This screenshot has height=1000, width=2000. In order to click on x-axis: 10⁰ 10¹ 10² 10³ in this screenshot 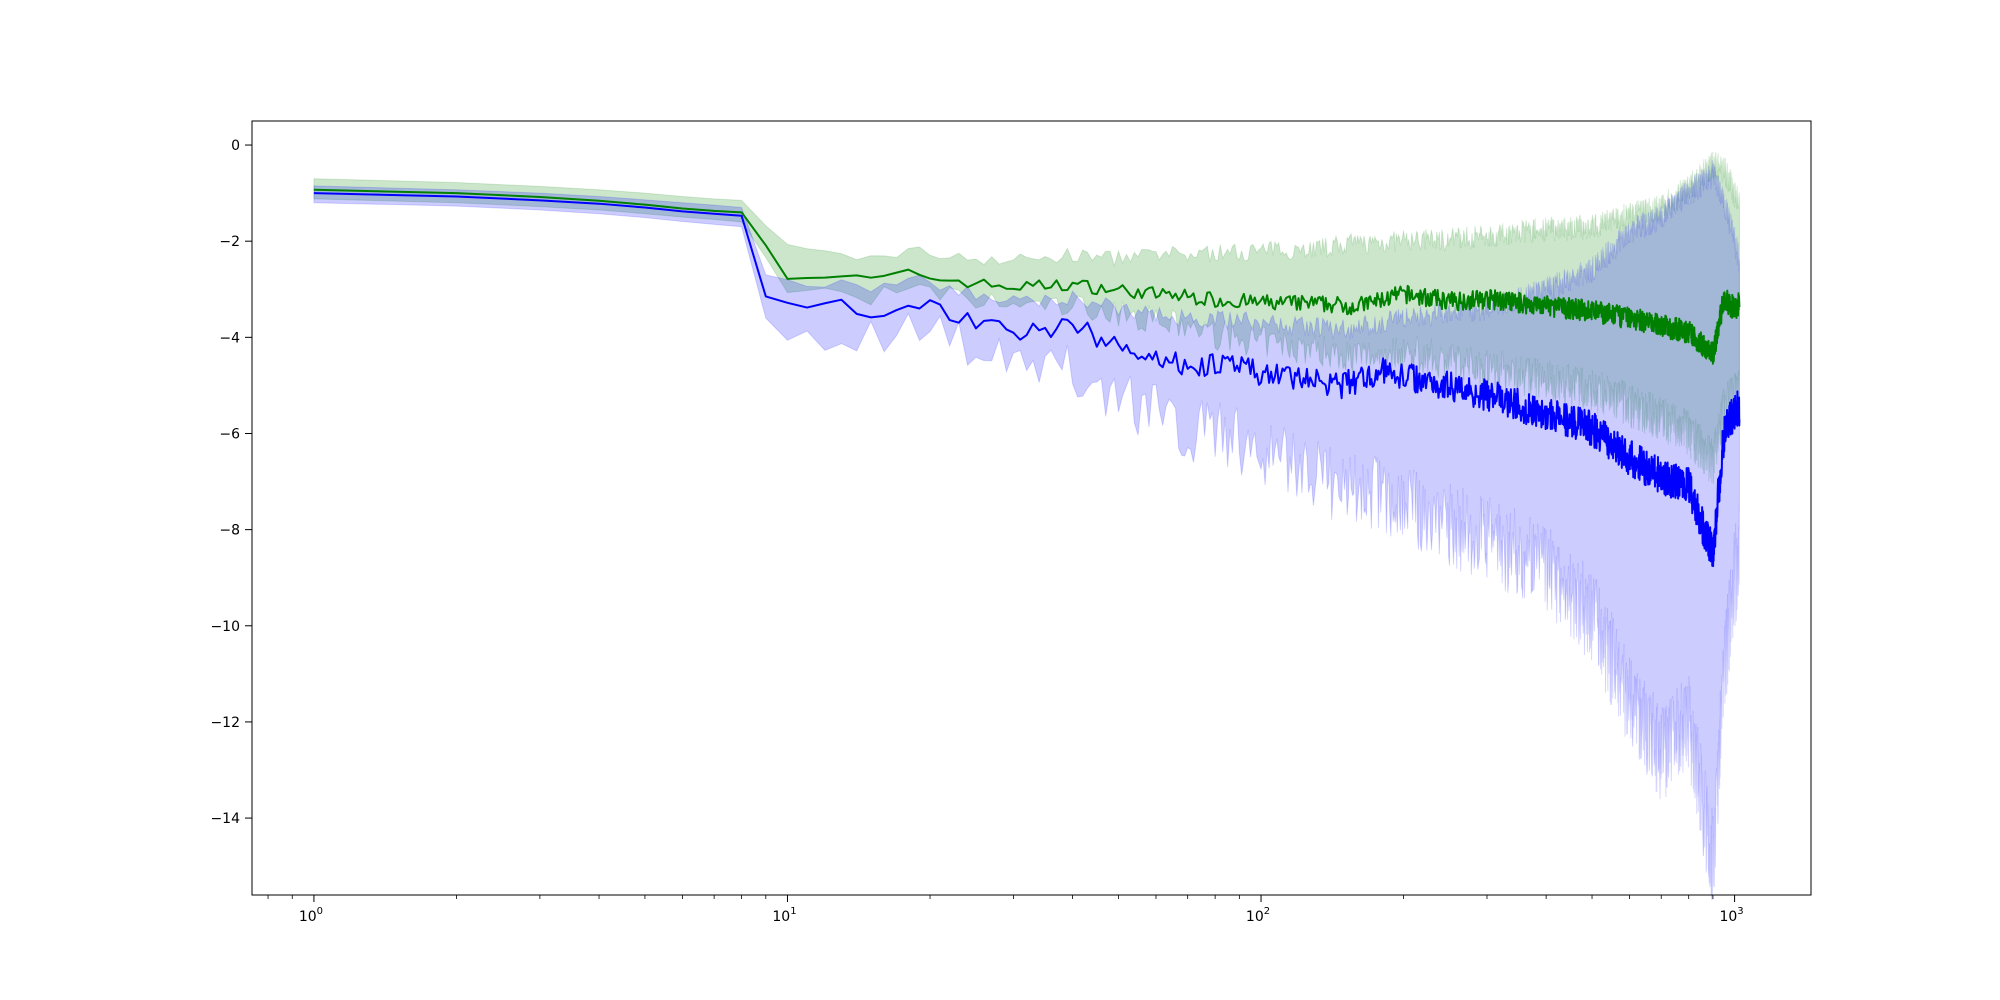, I will do `click(1005, 910)`.